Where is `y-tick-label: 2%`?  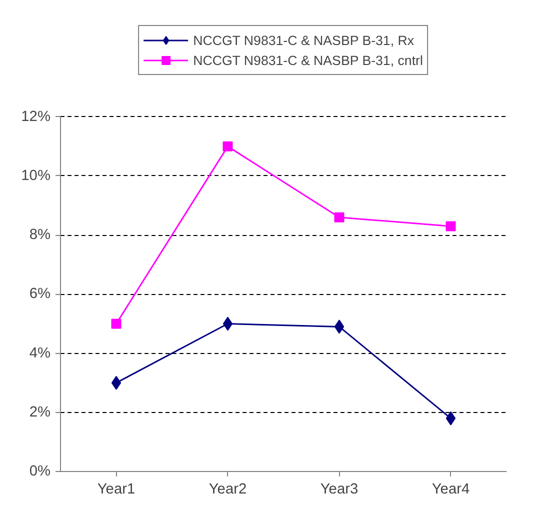
y-tick-label: 2% is located at coordinates (40, 412).